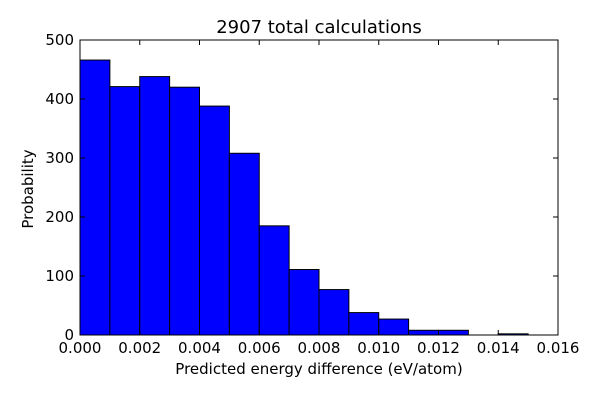 The width and height of the screenshot is (600, 400). What do you see at coordinates (378, 348) in the screenshot?
I see `x-tick-label: 0.010` at bounding box center [378, 348].